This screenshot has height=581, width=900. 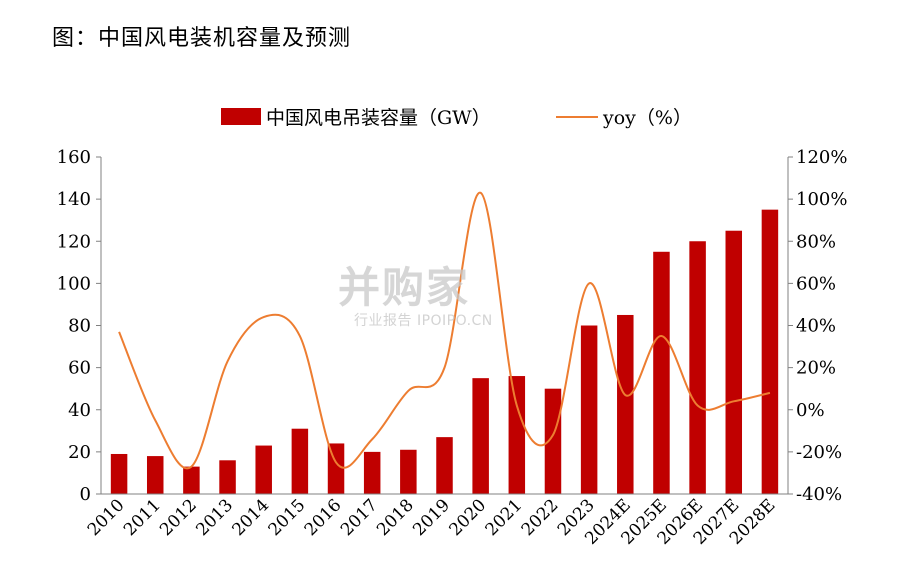 I want to click on left-tick-label: 100, so click(x=74, y=283).